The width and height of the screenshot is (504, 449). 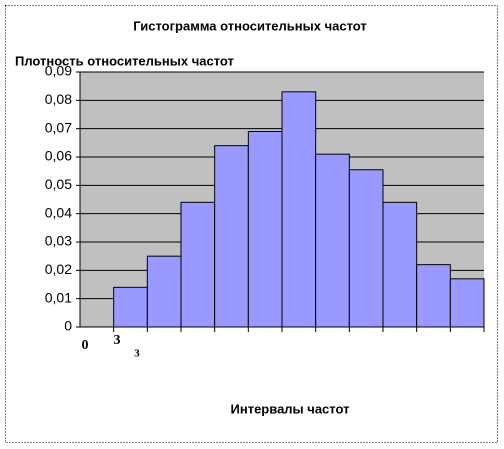 I want to click on y-tick-label: 0,09, so click(x=58, y=71).